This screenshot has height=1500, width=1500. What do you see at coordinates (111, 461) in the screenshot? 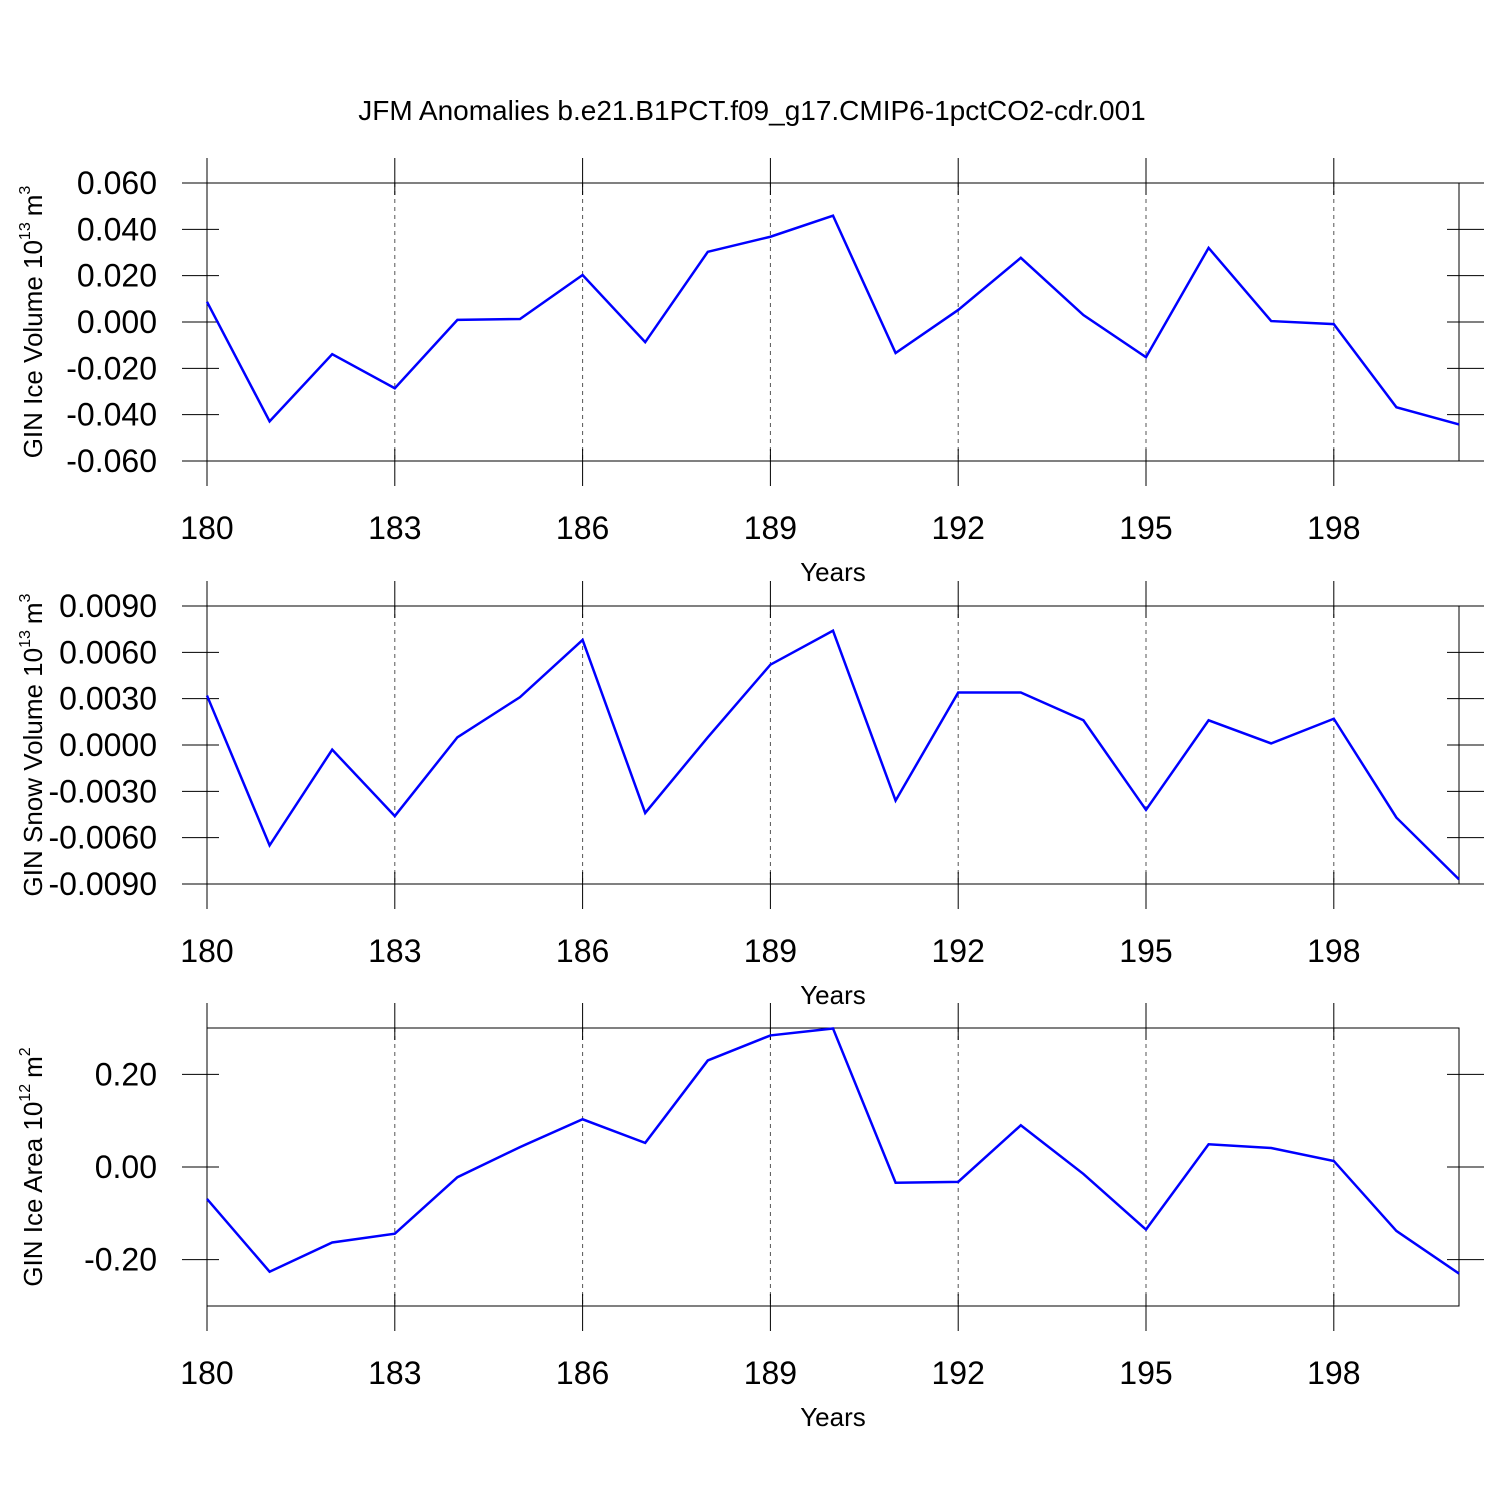
I see `y-tick-label: -0.060` at bounding box center [111, 461].